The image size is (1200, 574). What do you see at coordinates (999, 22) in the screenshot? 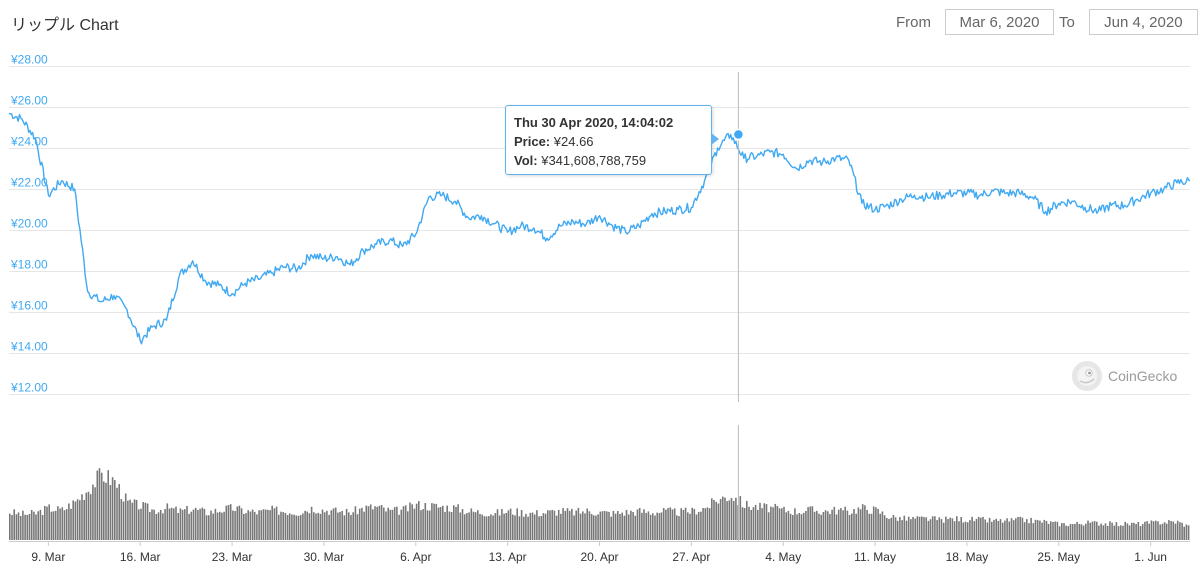
I see `from-date-input` at bounding box center [999, 22].